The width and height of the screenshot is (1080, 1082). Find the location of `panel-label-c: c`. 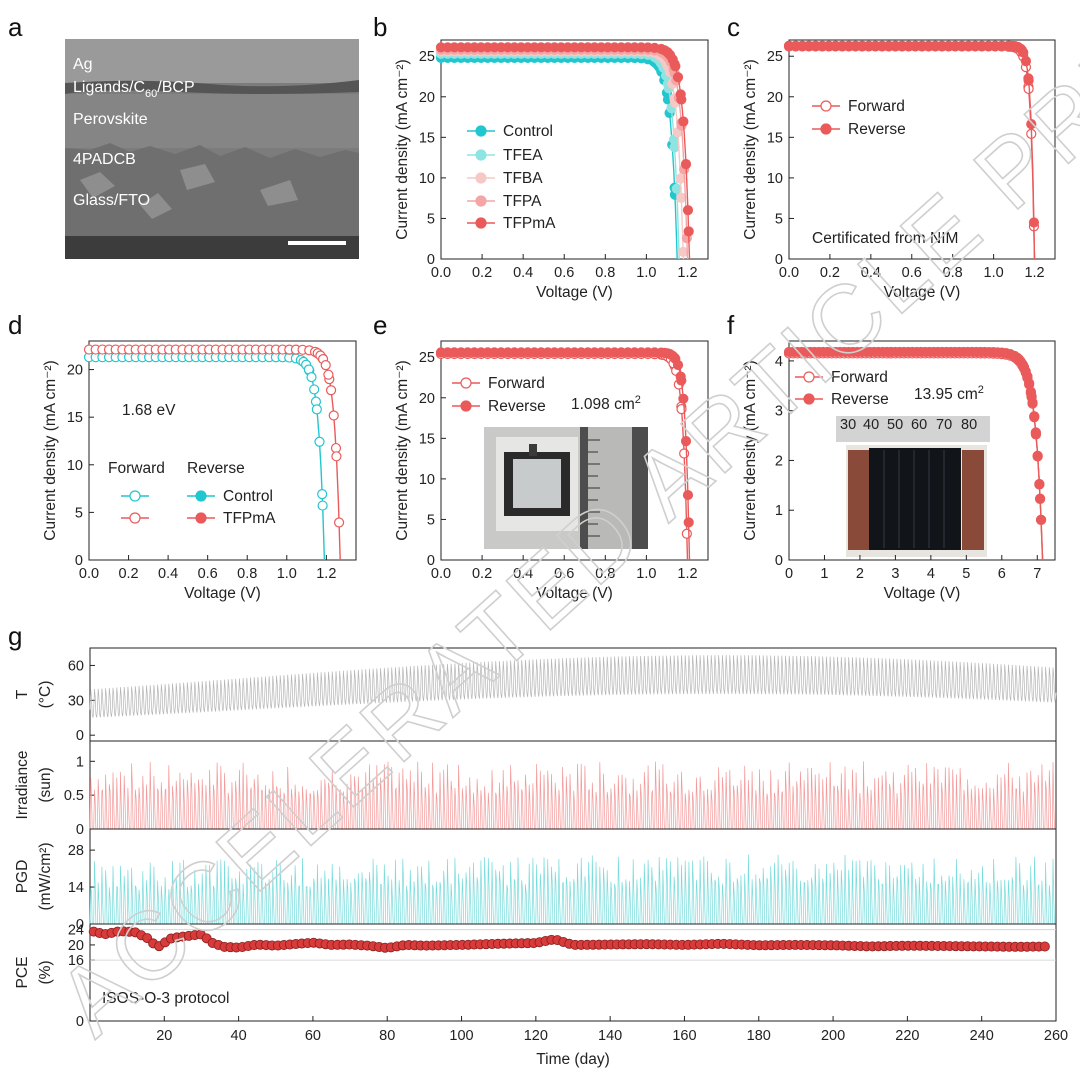

panel-label-c: c is located at coordinates (733, 27).